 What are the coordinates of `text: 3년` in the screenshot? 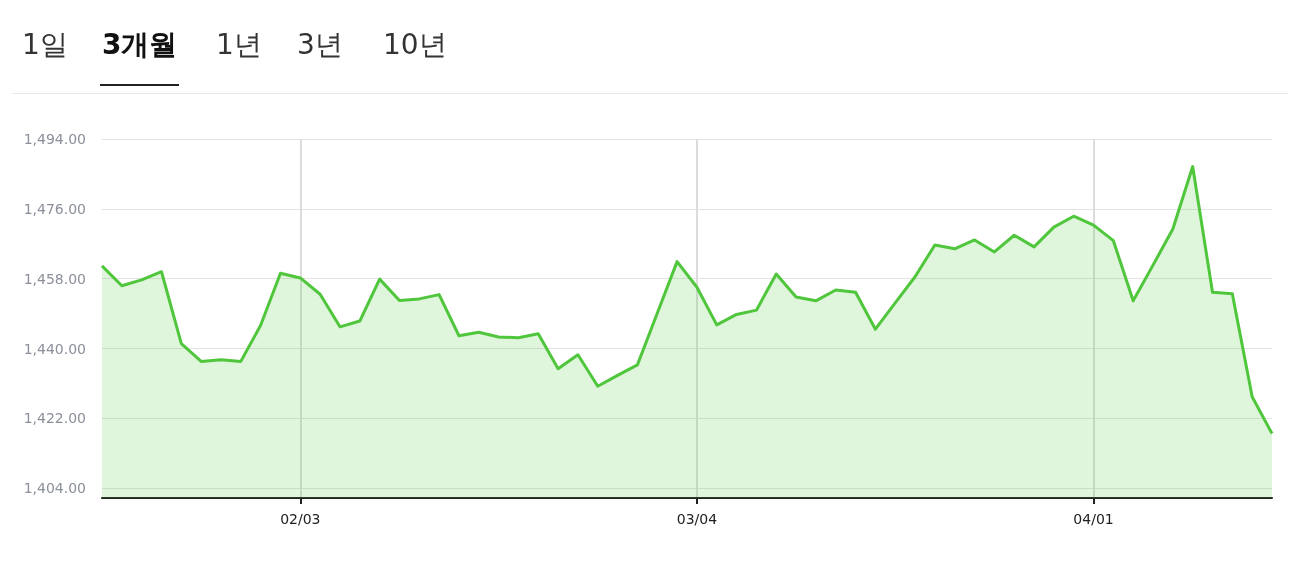 It's located at (320, 55).